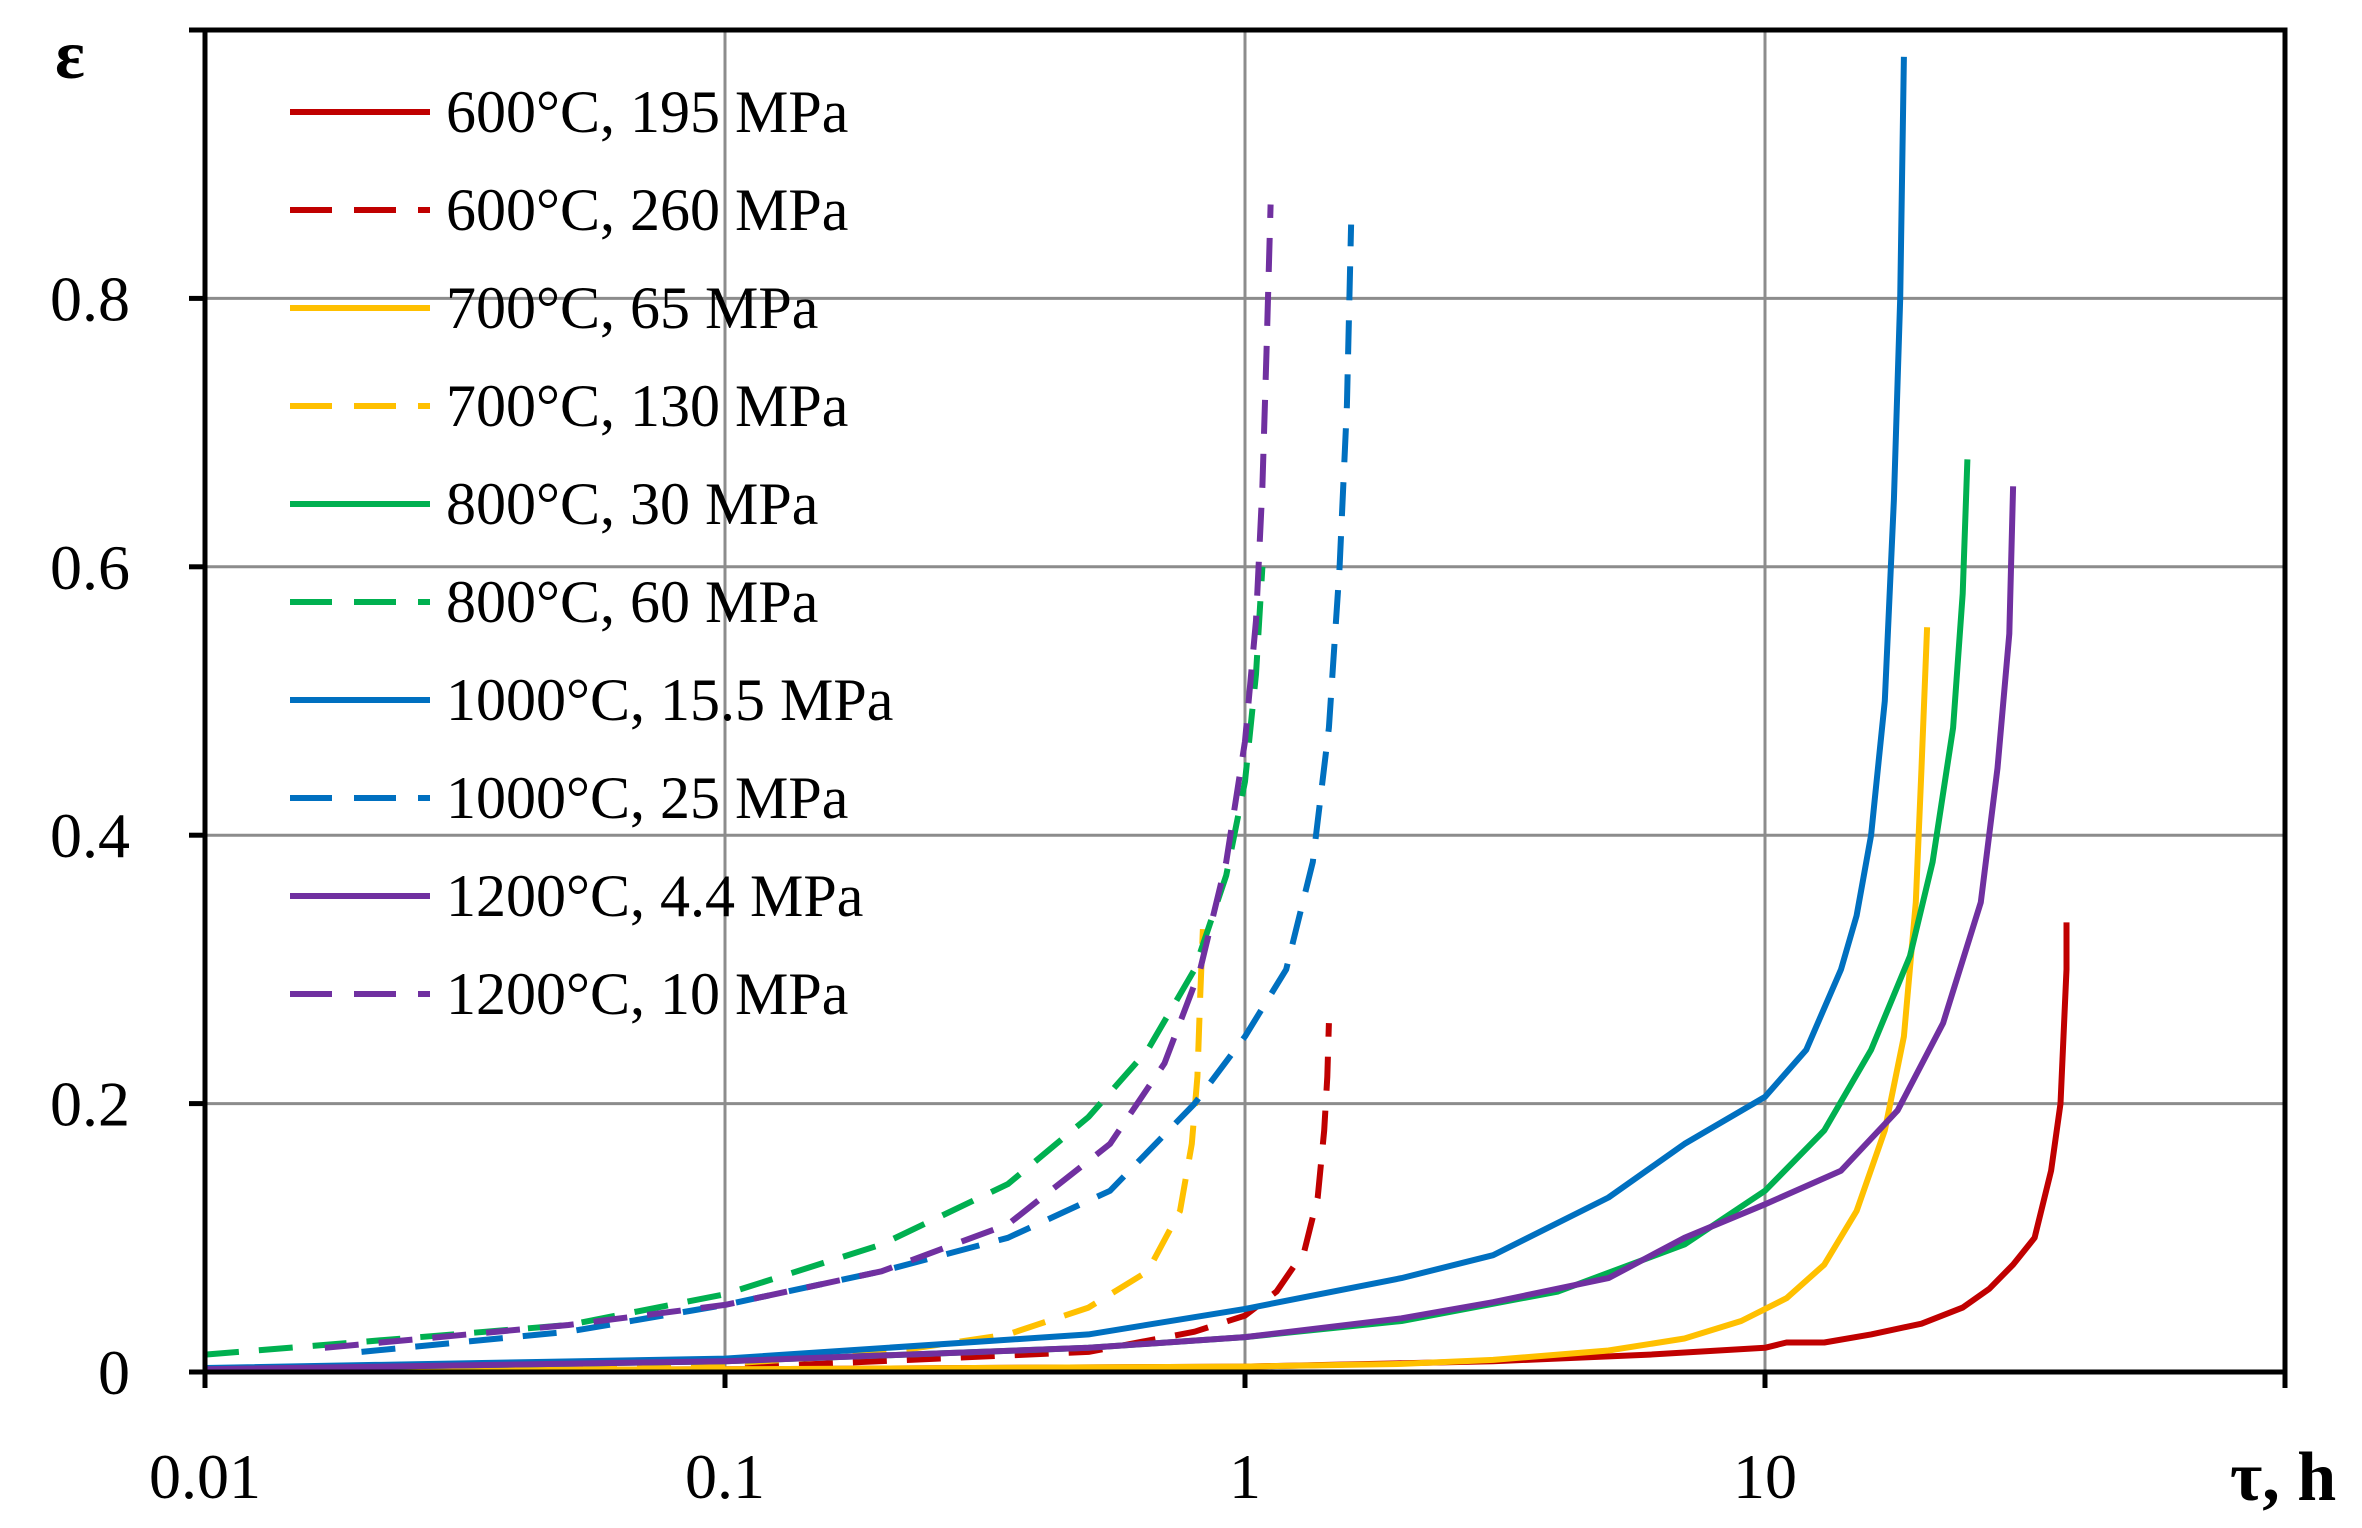  I want to click on y-tick-label: 0.4, so click(90, 835).